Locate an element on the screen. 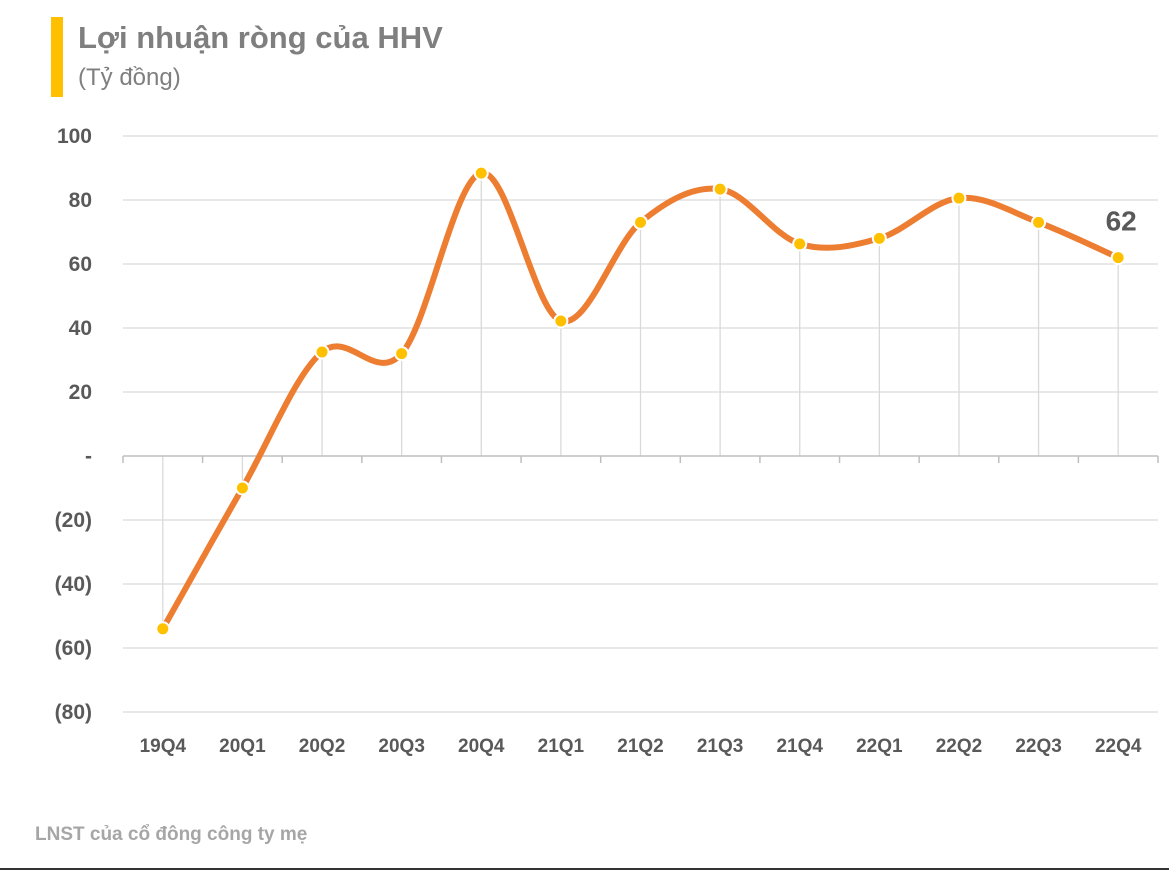  x-tick-label: 21Q4 is located at coordinates (799, 746).